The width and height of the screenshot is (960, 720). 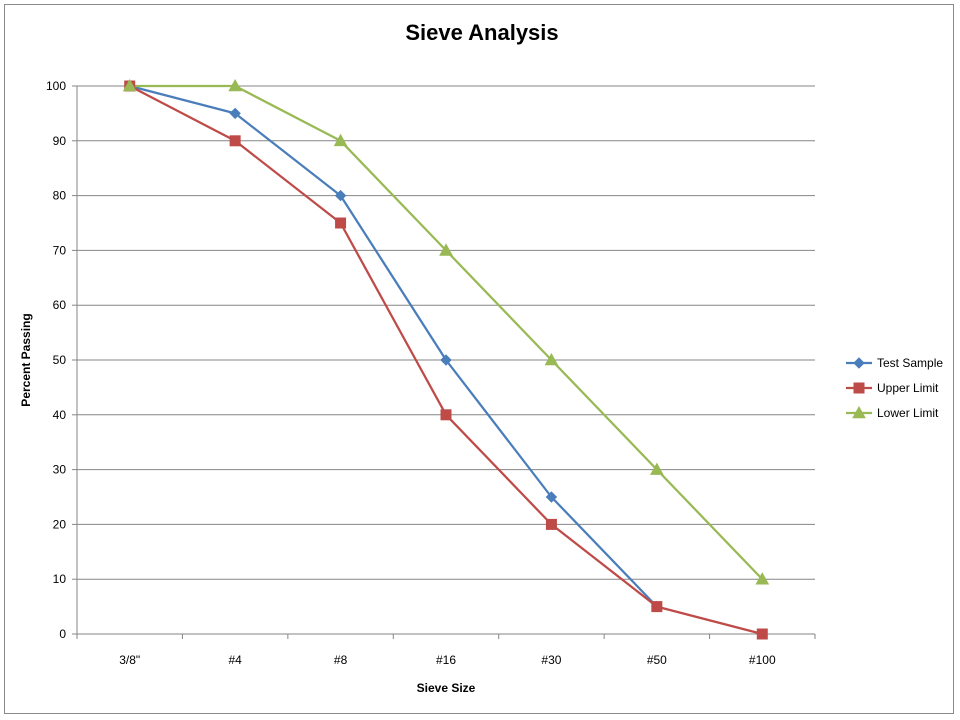 What do you see at coordinates (62, 634) in the screenshot?
I see `y-tick-label: 0` at bounding box center [62, 634].